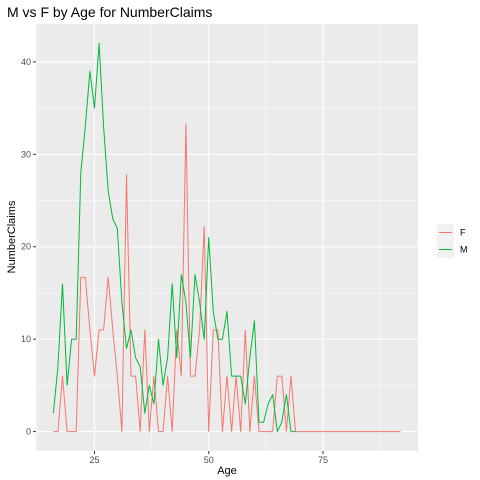 The image size is (480, 480). Describe the element at coordinates (26, 154) in the screenshot. I see `y-tick-label: 30` at that location.